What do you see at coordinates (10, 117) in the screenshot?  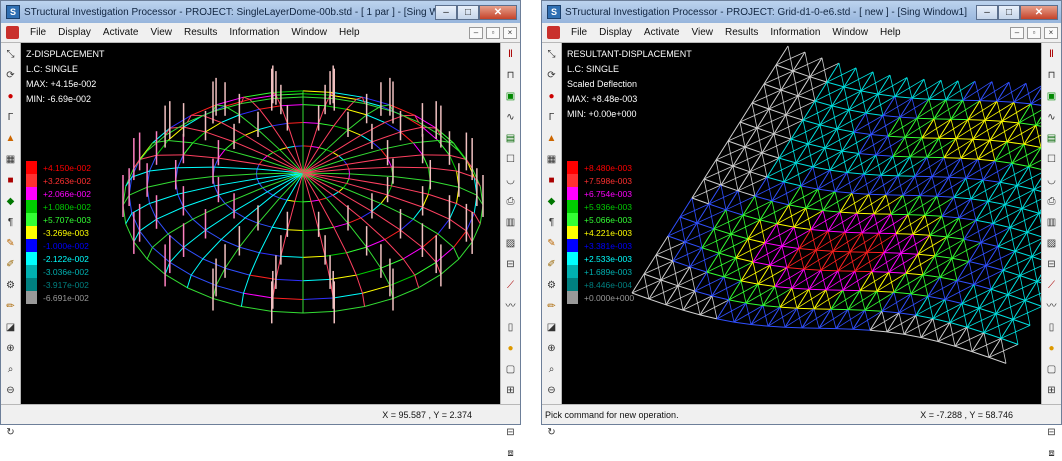 I see `member-icon: Γ` at bounding box center [10, 117].